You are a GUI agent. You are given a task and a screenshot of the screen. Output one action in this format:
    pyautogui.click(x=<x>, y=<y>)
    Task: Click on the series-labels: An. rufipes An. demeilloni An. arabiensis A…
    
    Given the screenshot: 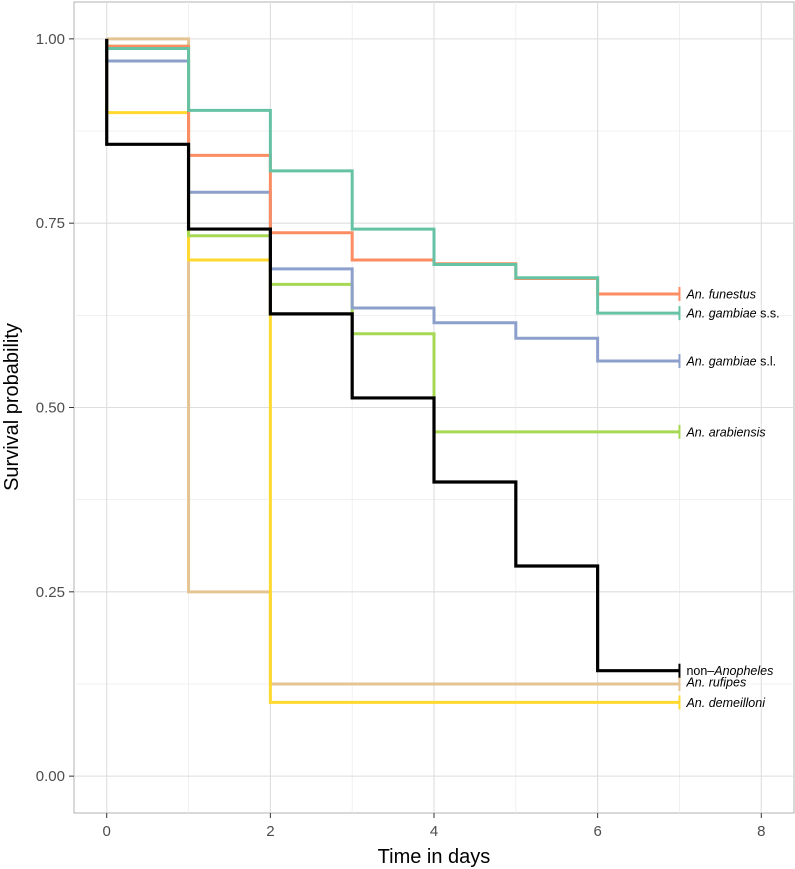 What is the action you would take?
    pyautogui.click(x=732, y=498)
    